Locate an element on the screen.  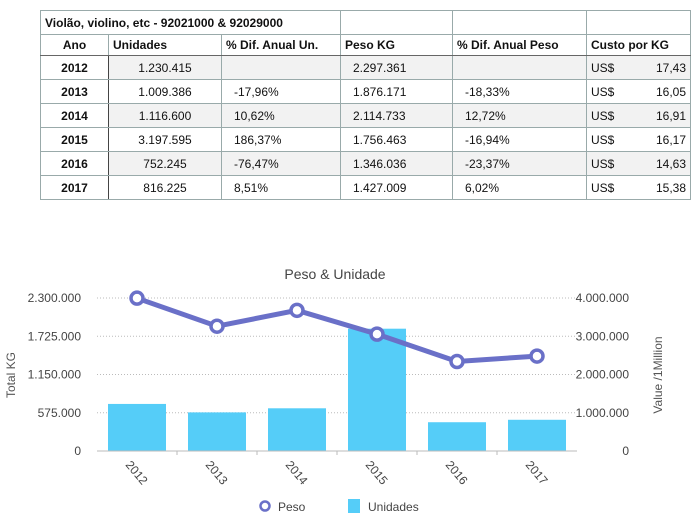
x-tick: 2017 is located at coordinates (537, 473).